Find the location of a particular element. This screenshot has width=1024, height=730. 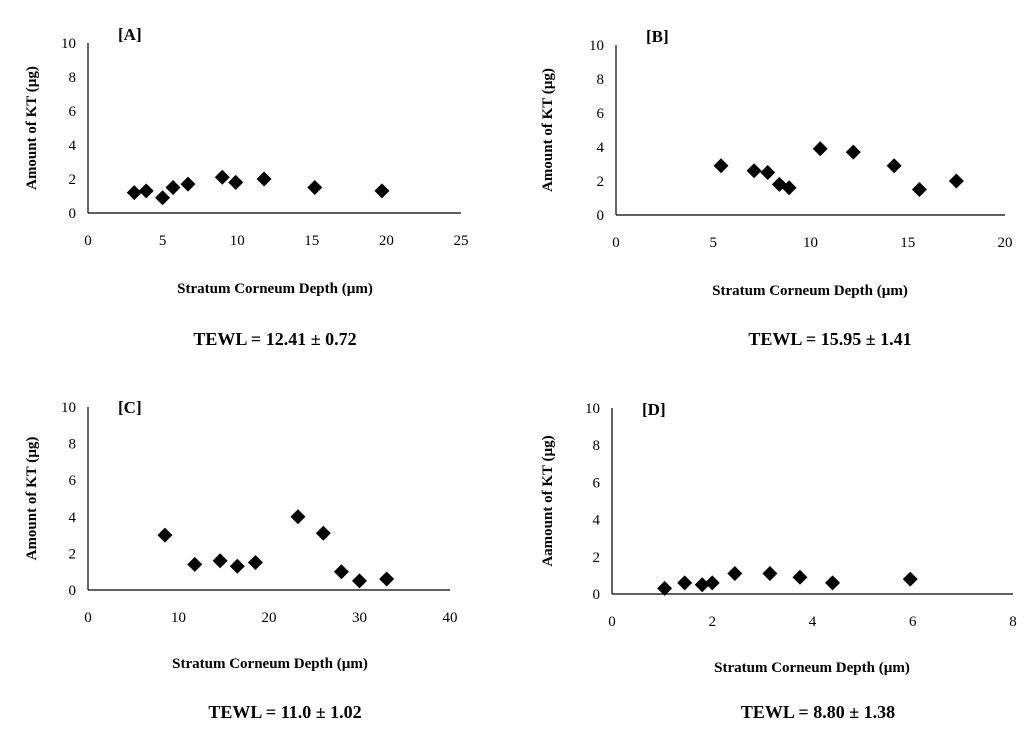

tewl-annotation: TEWL = 12.41 ± 0.72 is located at coordinates (274, 339).